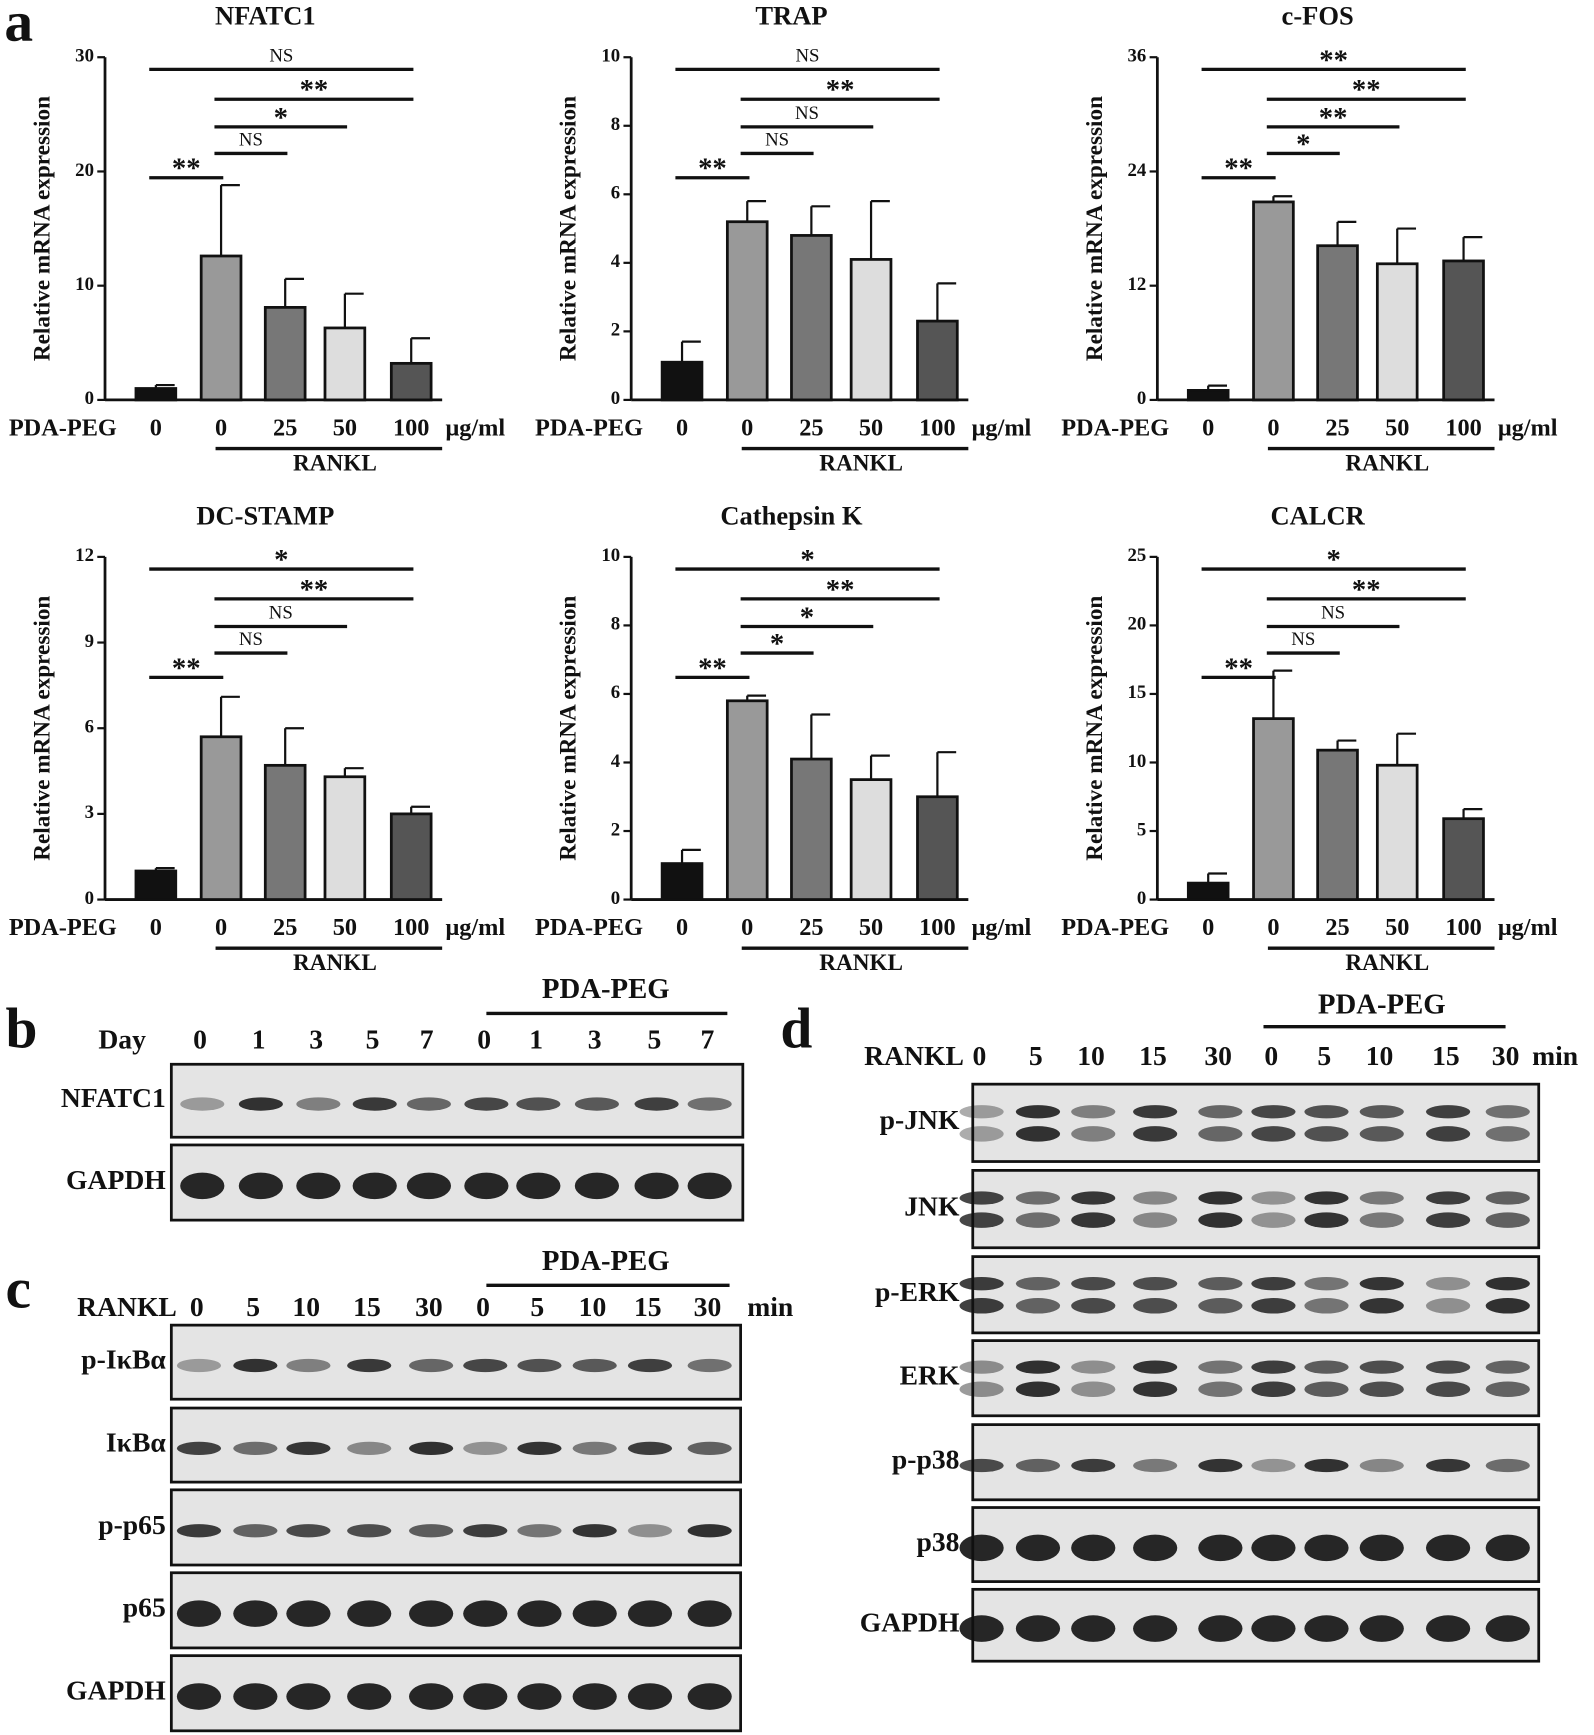  I want to click on lane-label: 15, so click(1446, 1055).